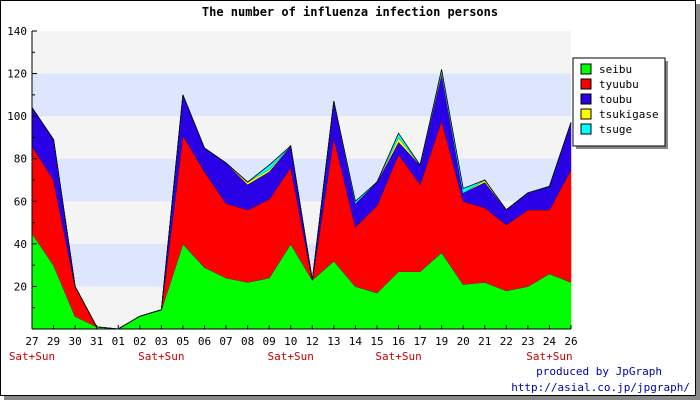 This screenshot has height=400, width=700. What do you see at coordinates (586, 69) in the screenshot?
I see `legend-swatch-seibu` at bounding box center [586, 69].